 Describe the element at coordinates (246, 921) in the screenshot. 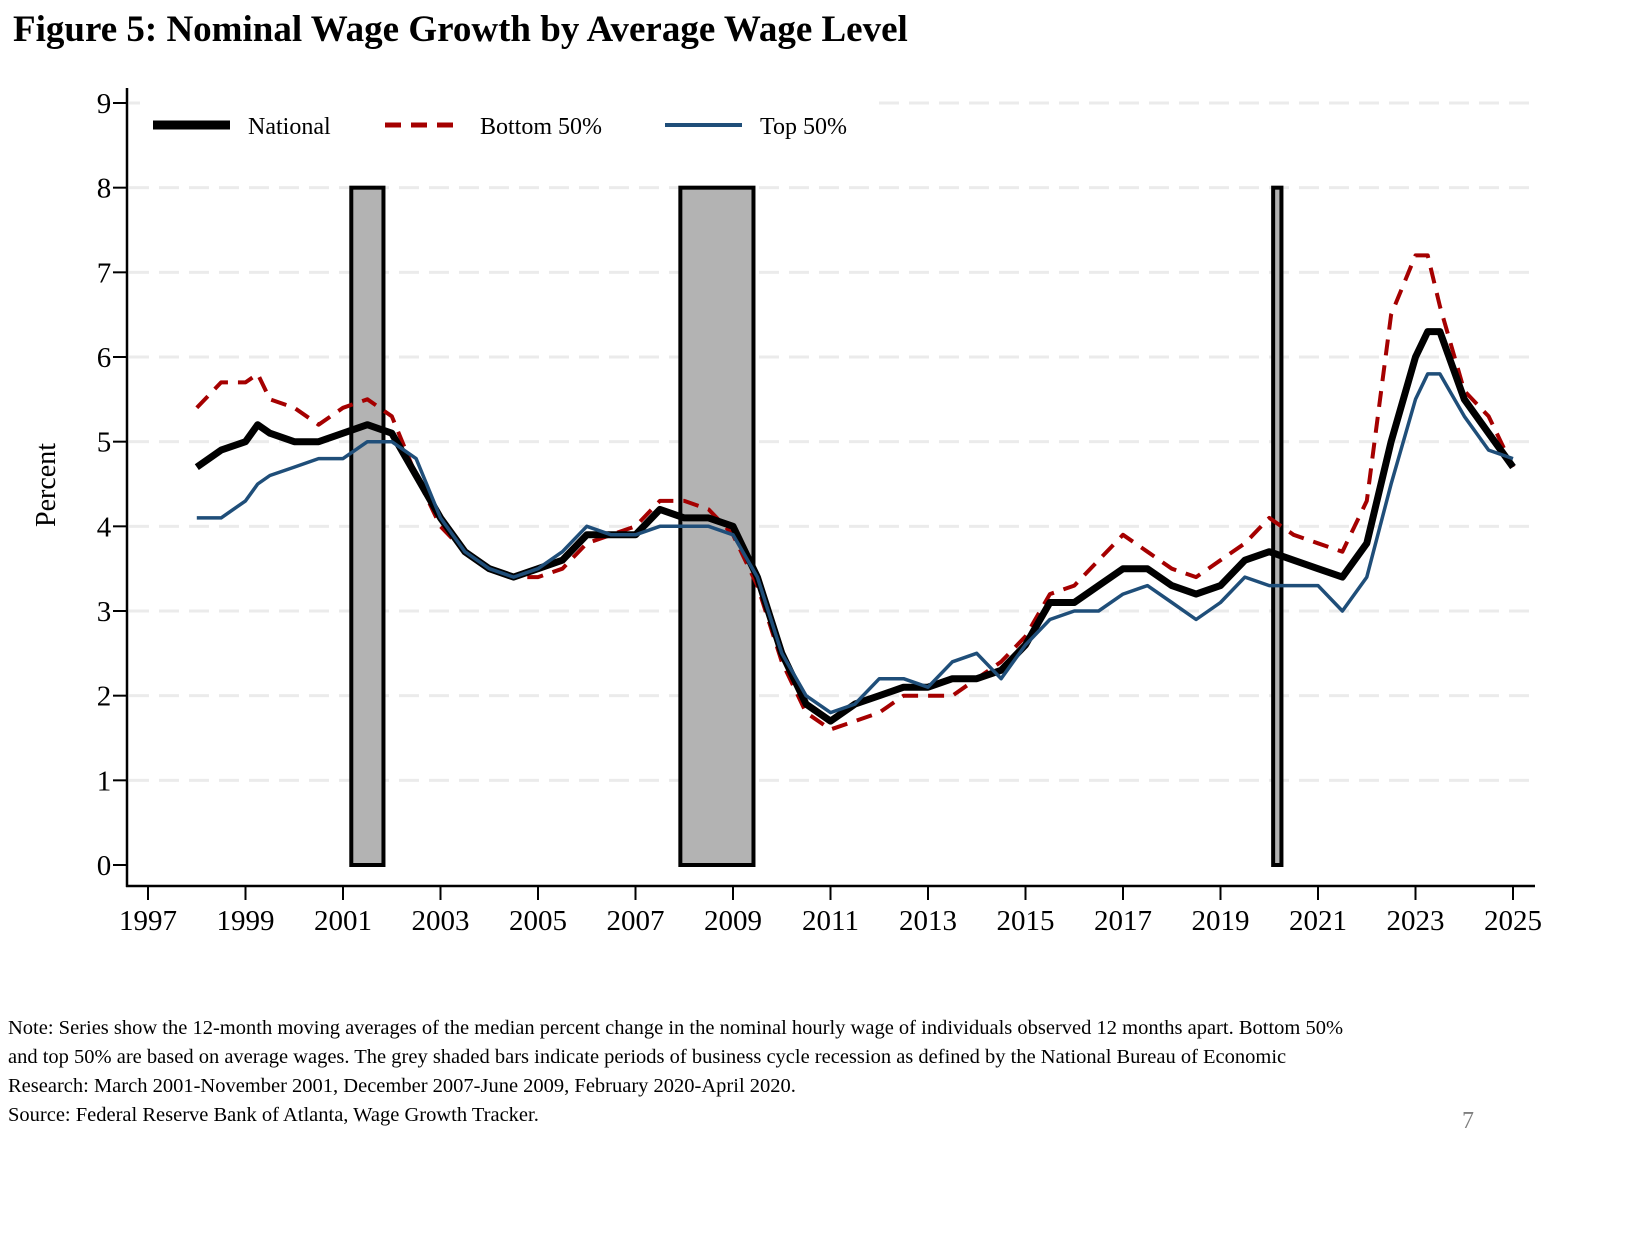

I see `x-tick-label: 1999` at that location.